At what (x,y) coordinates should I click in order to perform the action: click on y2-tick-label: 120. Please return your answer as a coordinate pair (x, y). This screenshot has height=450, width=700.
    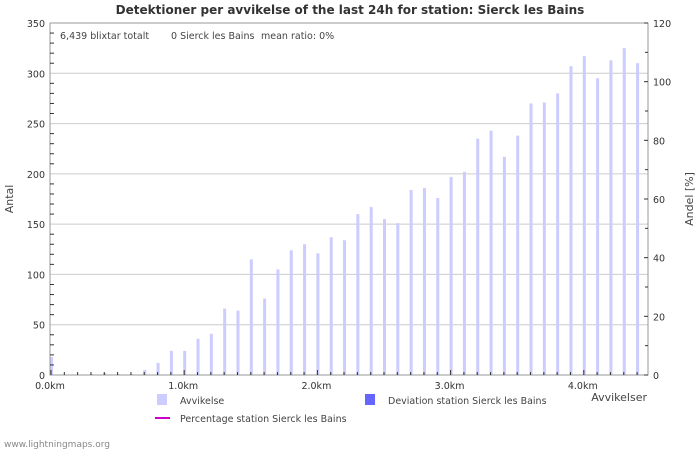
    Looking at the image, I should click on (662, 24).